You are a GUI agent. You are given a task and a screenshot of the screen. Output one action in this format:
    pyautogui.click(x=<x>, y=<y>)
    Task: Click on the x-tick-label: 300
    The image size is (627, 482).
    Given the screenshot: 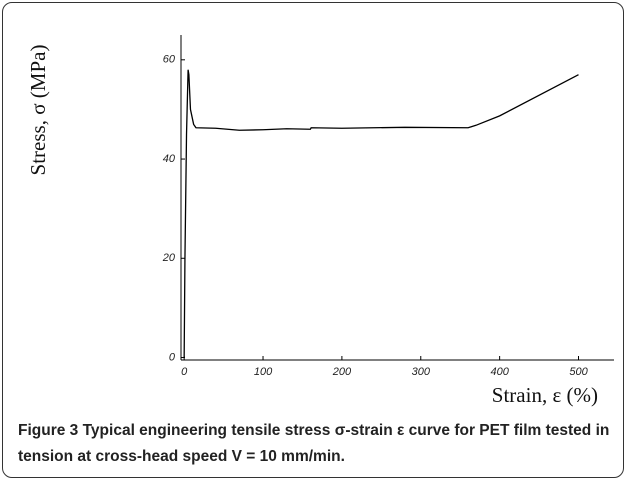 What is the action you would take?
    pyautogui.click(x=421, y=372)
    